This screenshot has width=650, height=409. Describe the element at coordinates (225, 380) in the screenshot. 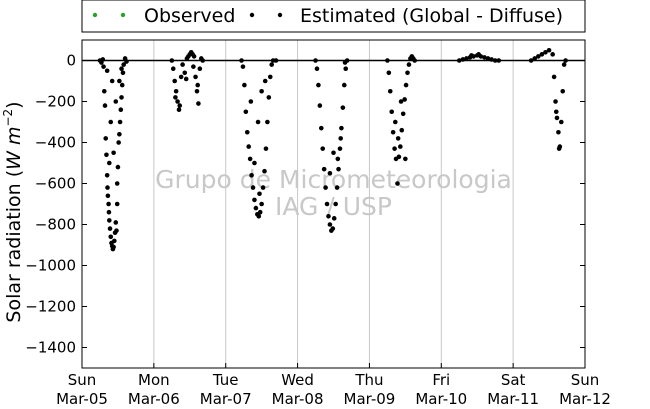

I see `x-tick-day-label: Tue` at that location.